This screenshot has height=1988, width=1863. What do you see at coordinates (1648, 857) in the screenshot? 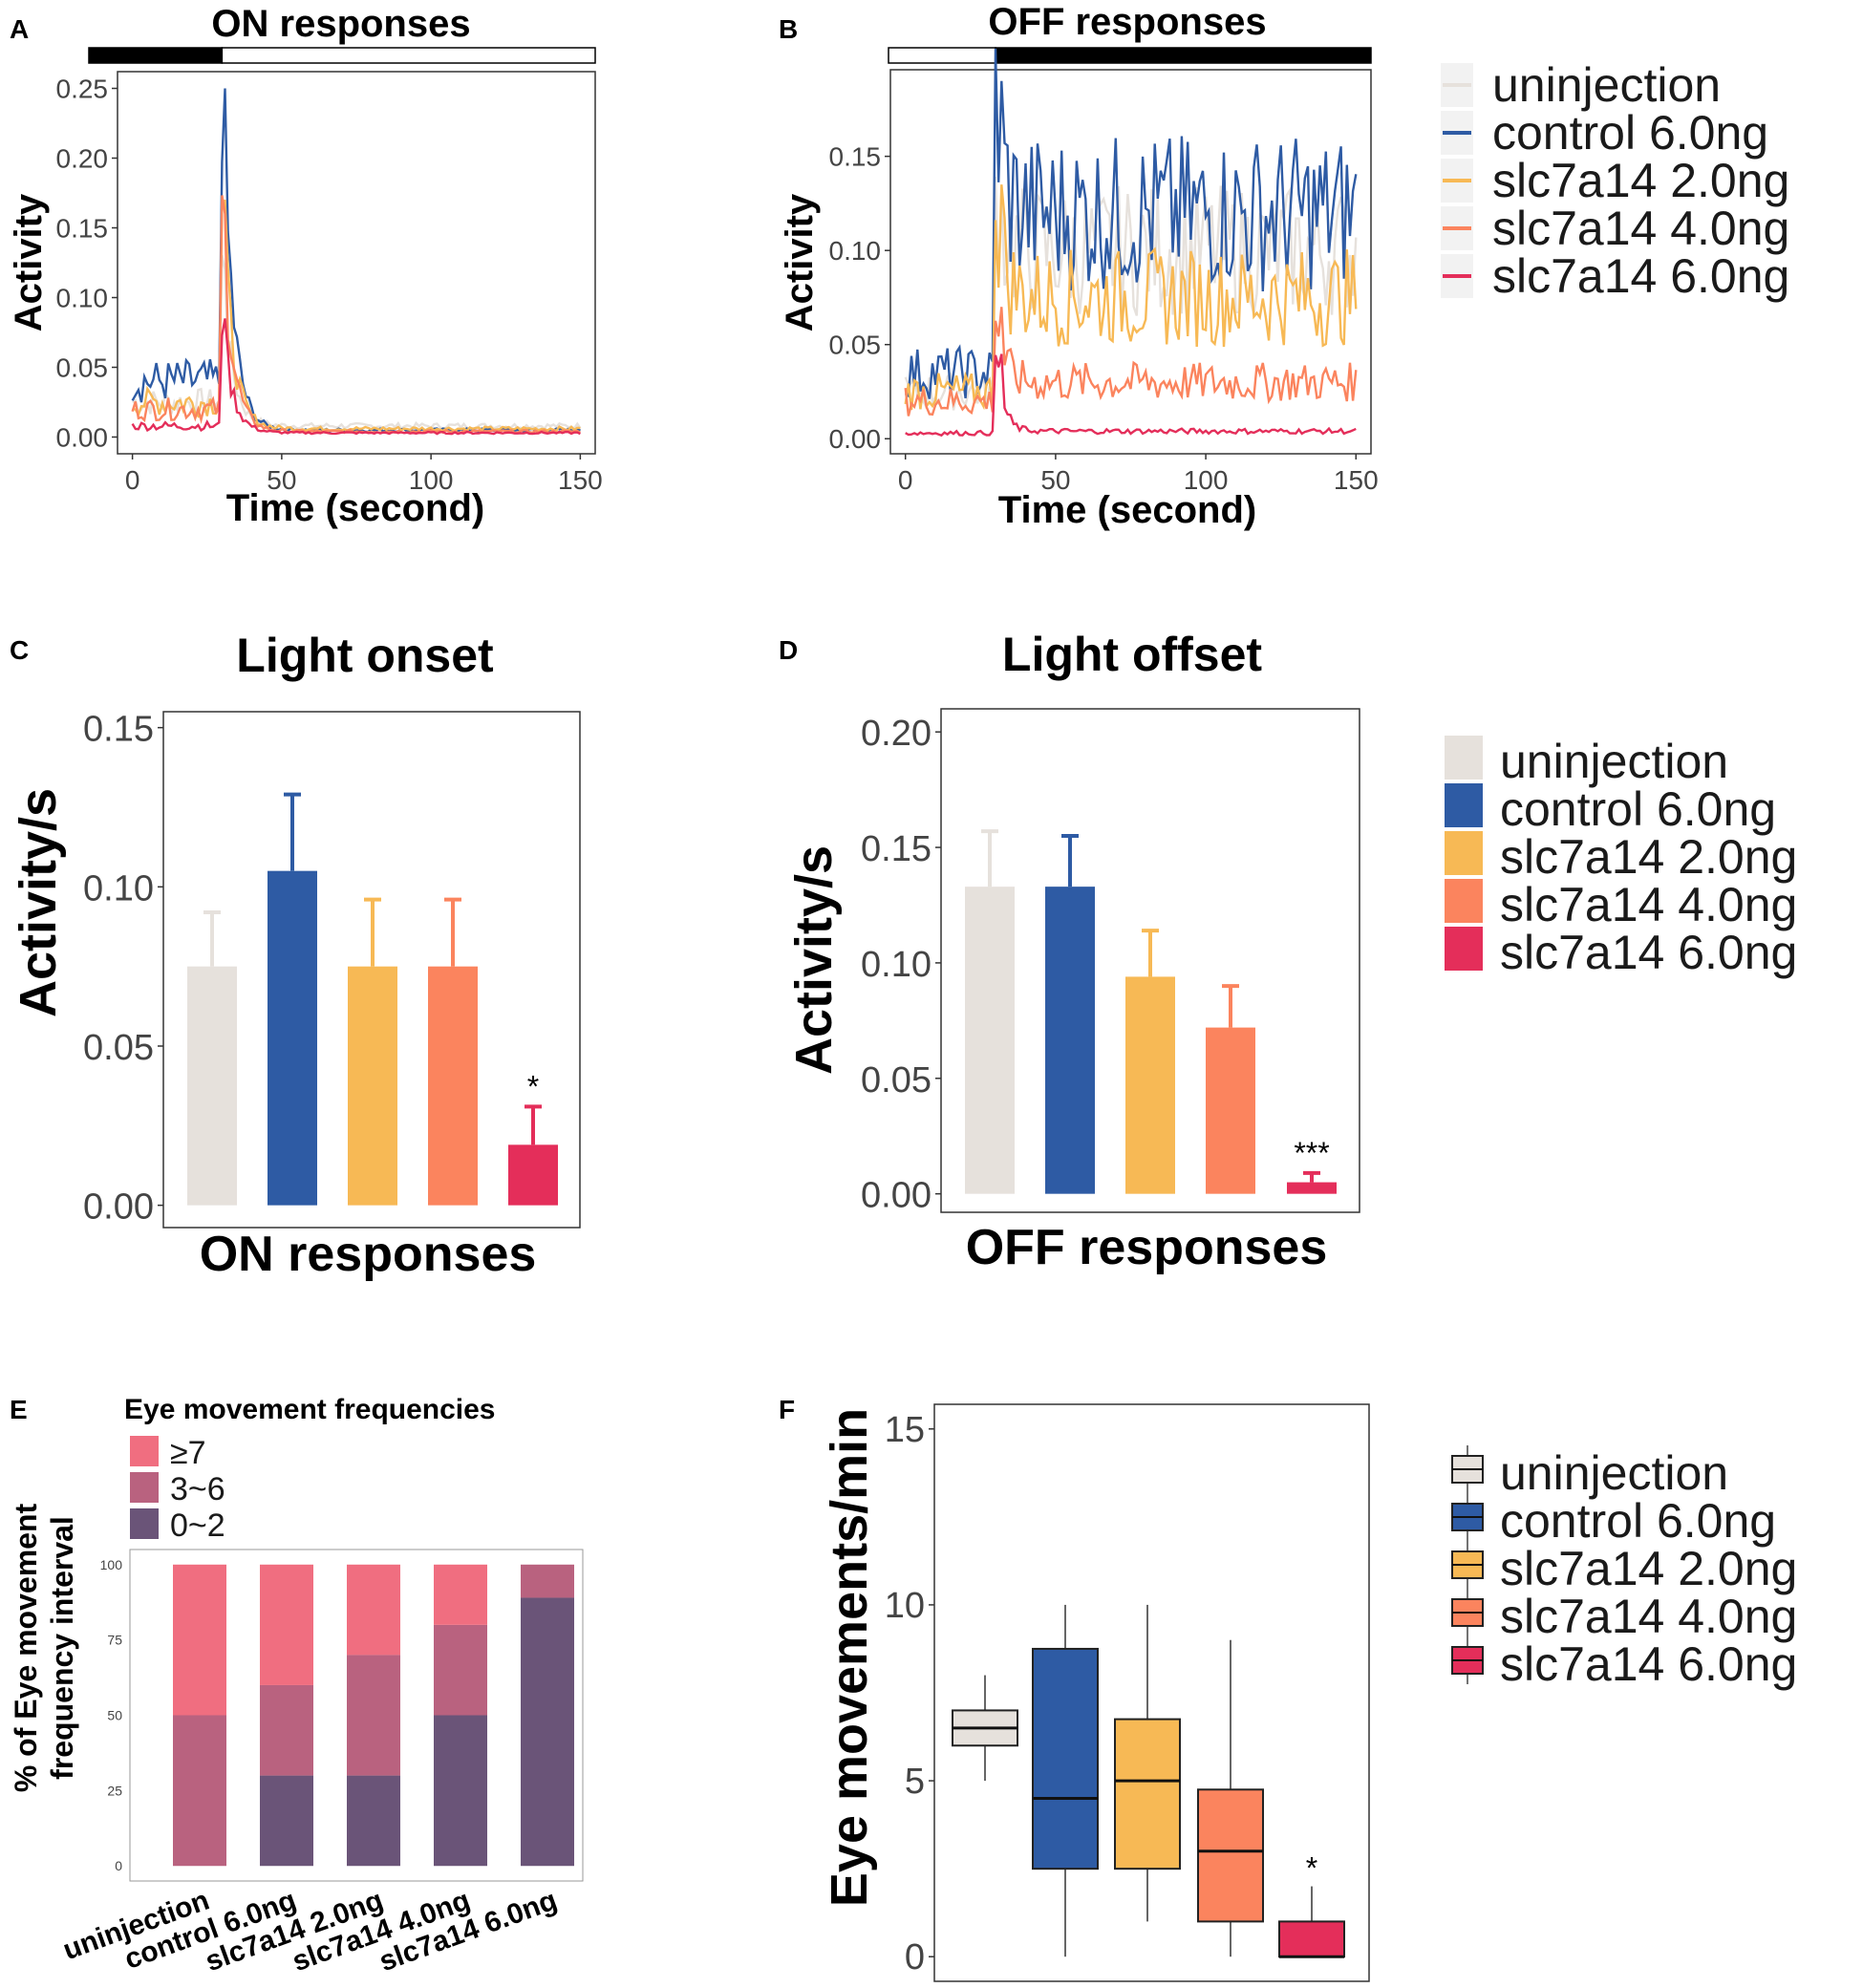
I see `legend-label-slc7a14-2-0ng: slc7a14 2.0ng` at bounding box center [1648, 857].